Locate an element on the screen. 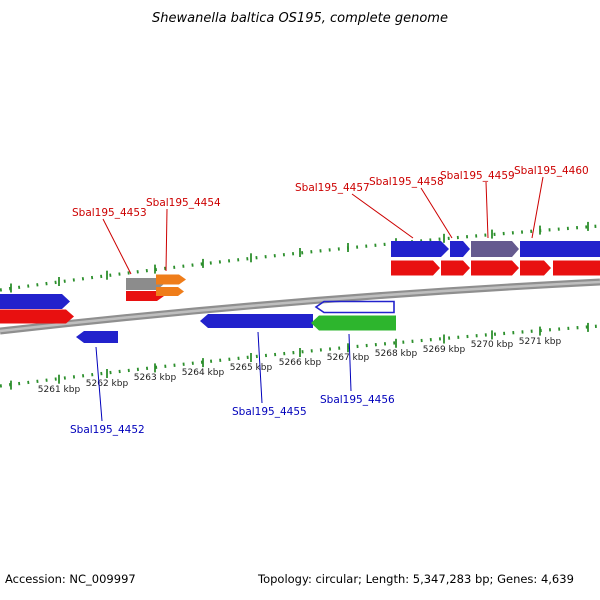 The height and width of the screenshot is (600, 600). ruler-label-5266: 5266 kbp is located at coordinates (300, 363).